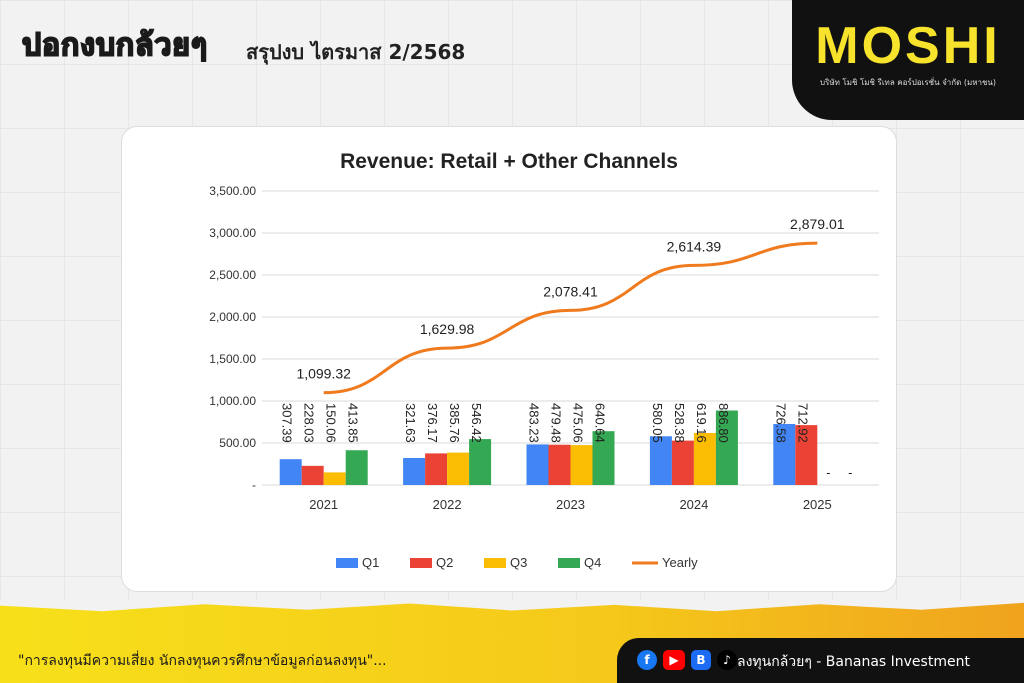 Image resolution: width=1024 pixels, height=683 pixels. Describe the element at coordinates (537, 464) in the screenshot. I see `bar-q1-2023` at that location.